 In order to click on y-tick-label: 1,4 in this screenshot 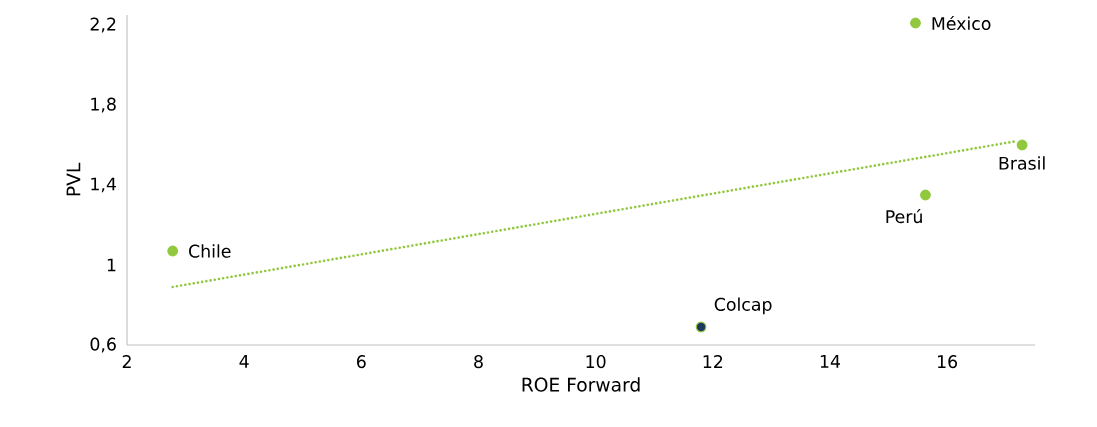, I will do `click(103, 185)`.